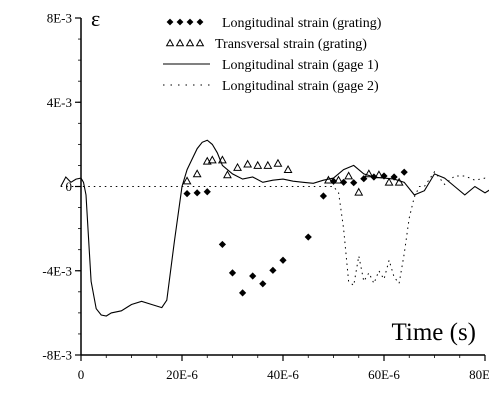  I want to click on legend-row: Longitudinal strain (grating), so click(274, 23).